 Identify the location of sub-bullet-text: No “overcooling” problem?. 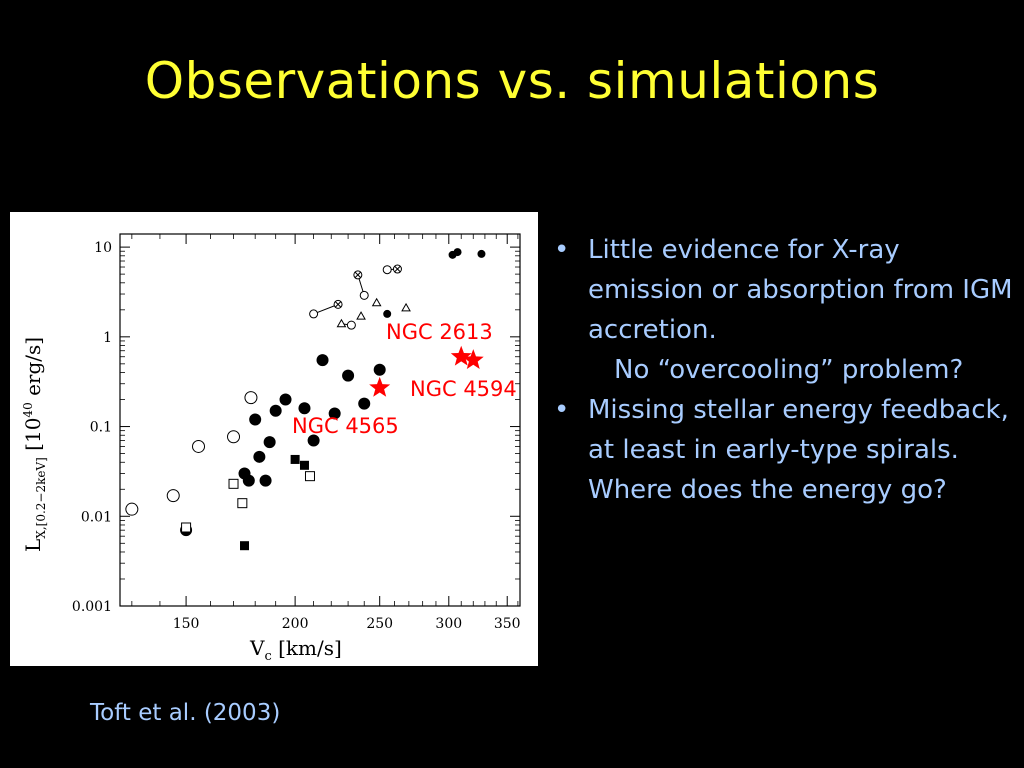
(789, 370).